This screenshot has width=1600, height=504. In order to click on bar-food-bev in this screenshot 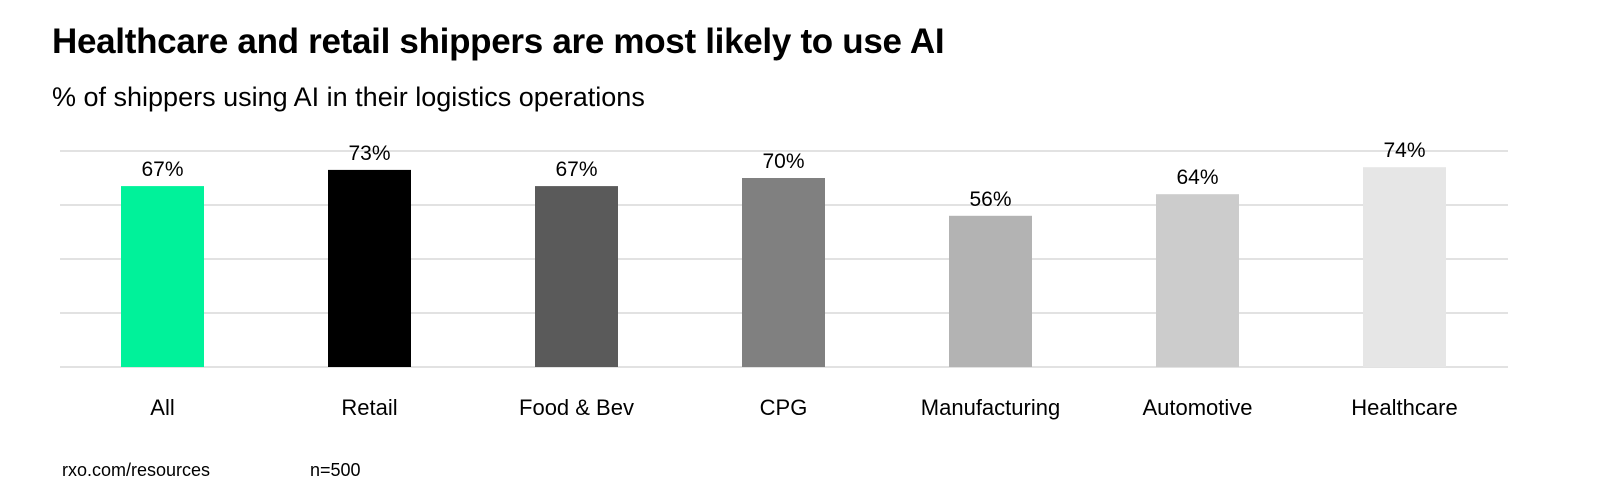, I will do `click(576, 276)`.